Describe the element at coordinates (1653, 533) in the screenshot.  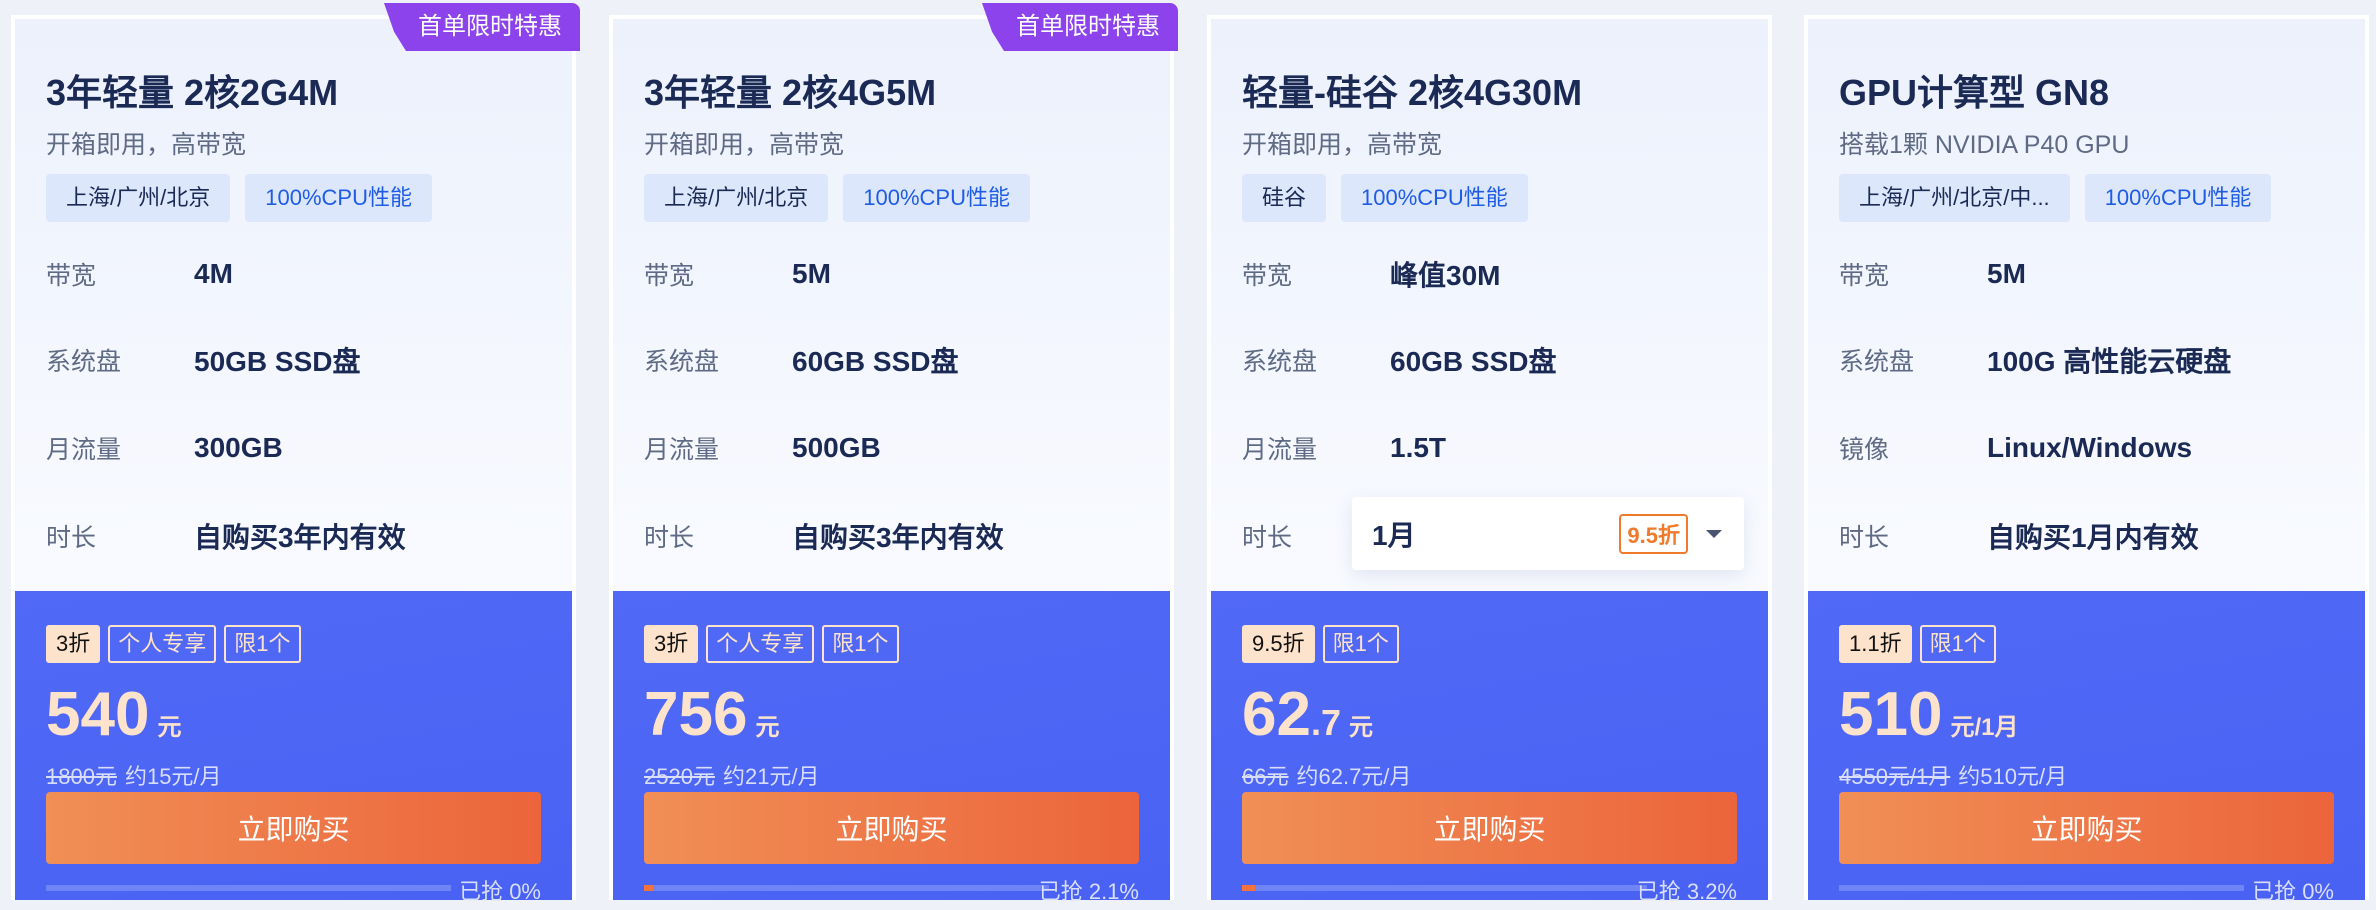
I see `duration-discount-badge: 9.5折` at that location.